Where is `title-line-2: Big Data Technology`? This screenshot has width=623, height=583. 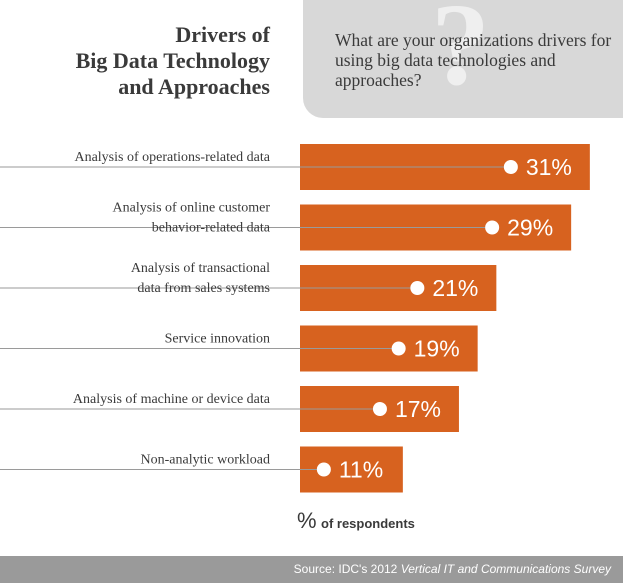 title-line-2: Big Data Technology is located at coordinates (172, 60).